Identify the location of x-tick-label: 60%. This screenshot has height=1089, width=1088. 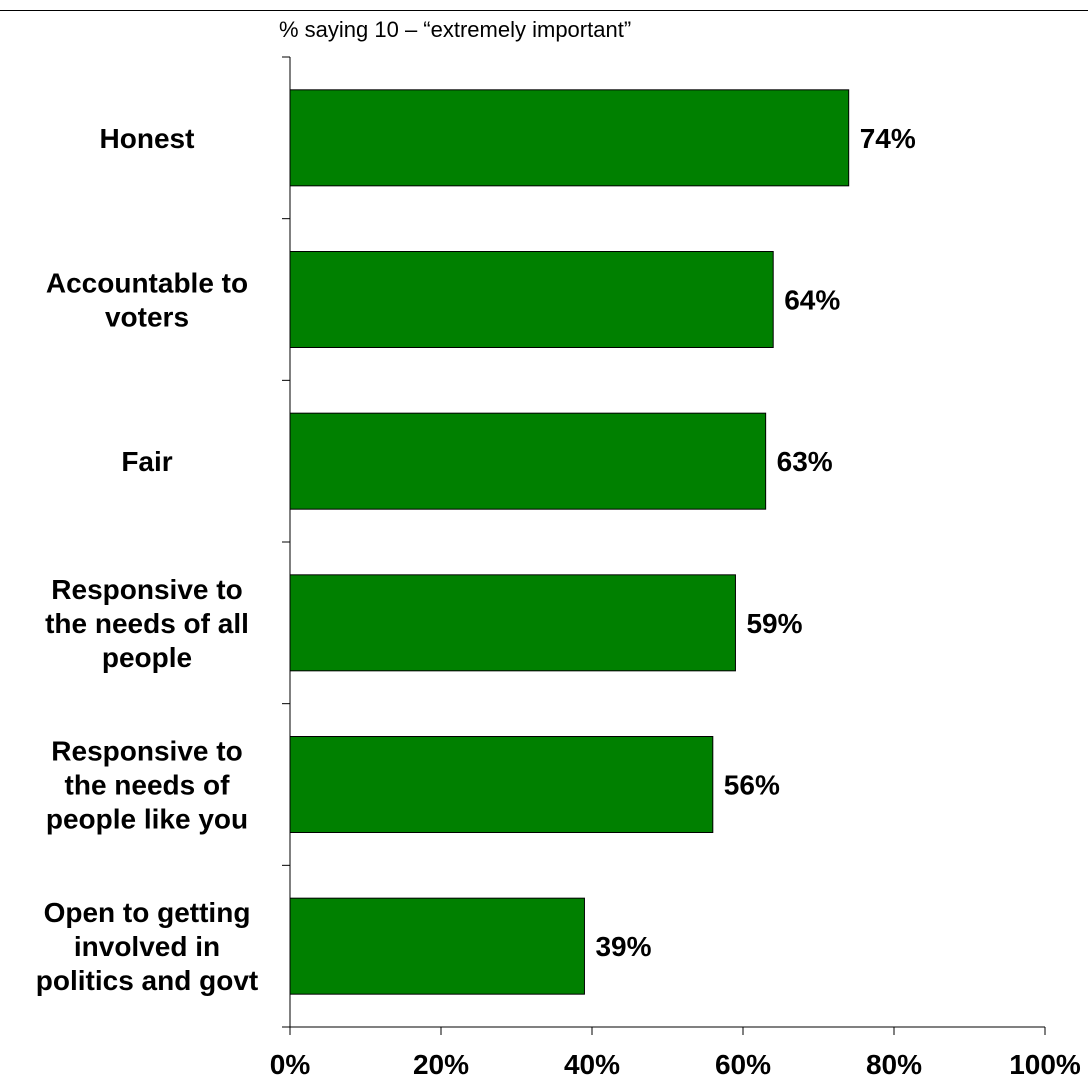
(743, 1064).